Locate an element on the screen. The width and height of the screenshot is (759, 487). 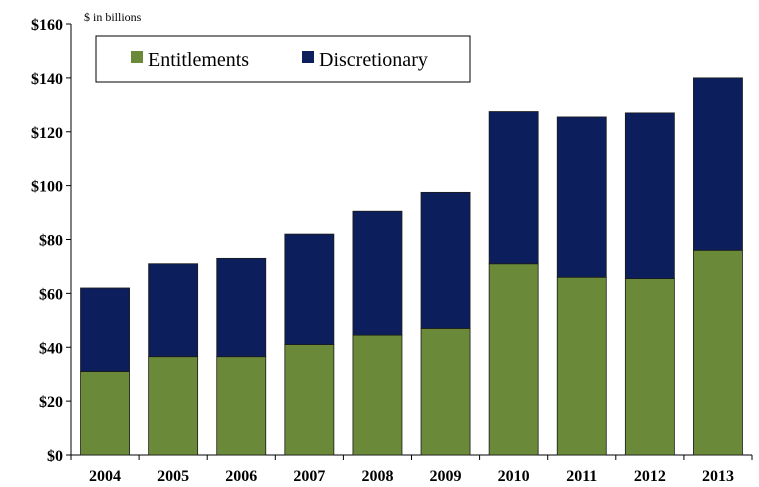
bar-discretionary-2012 is located at coordinates (649, 195).